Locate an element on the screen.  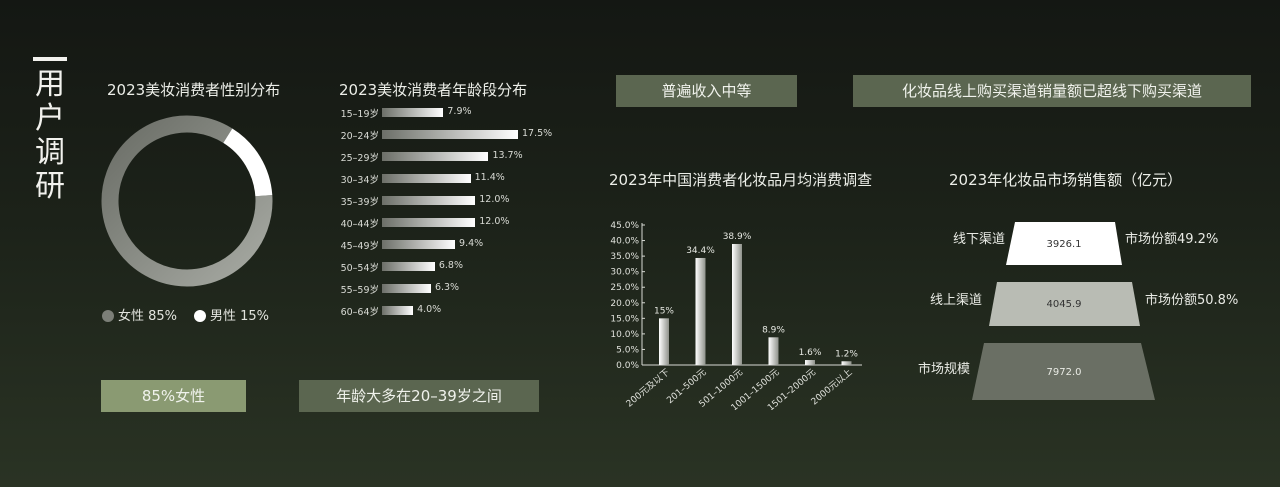
monthly-value-label: 15% is located at coordinates (664, 311).